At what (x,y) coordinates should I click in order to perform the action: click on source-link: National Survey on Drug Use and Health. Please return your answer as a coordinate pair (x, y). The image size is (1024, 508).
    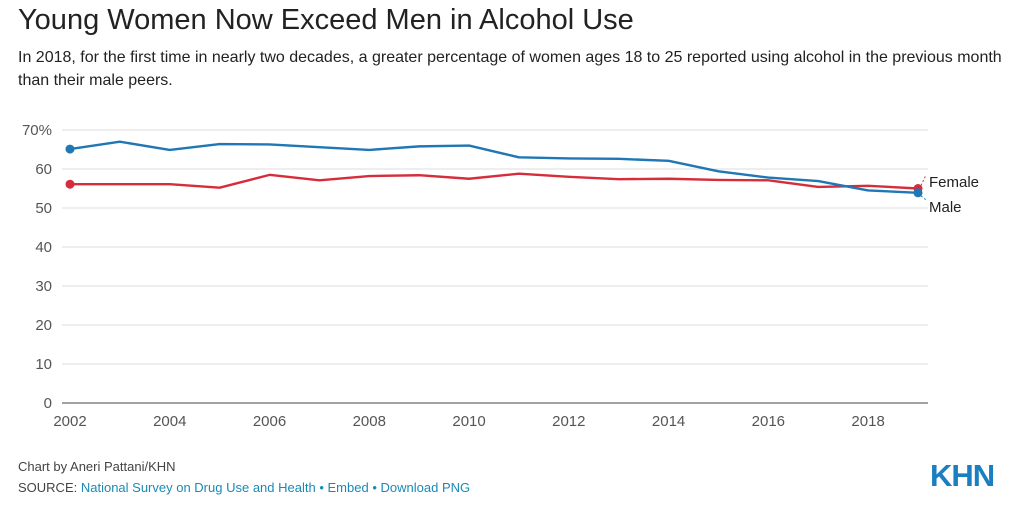
    Looking at the image, I should click on (198, 487).